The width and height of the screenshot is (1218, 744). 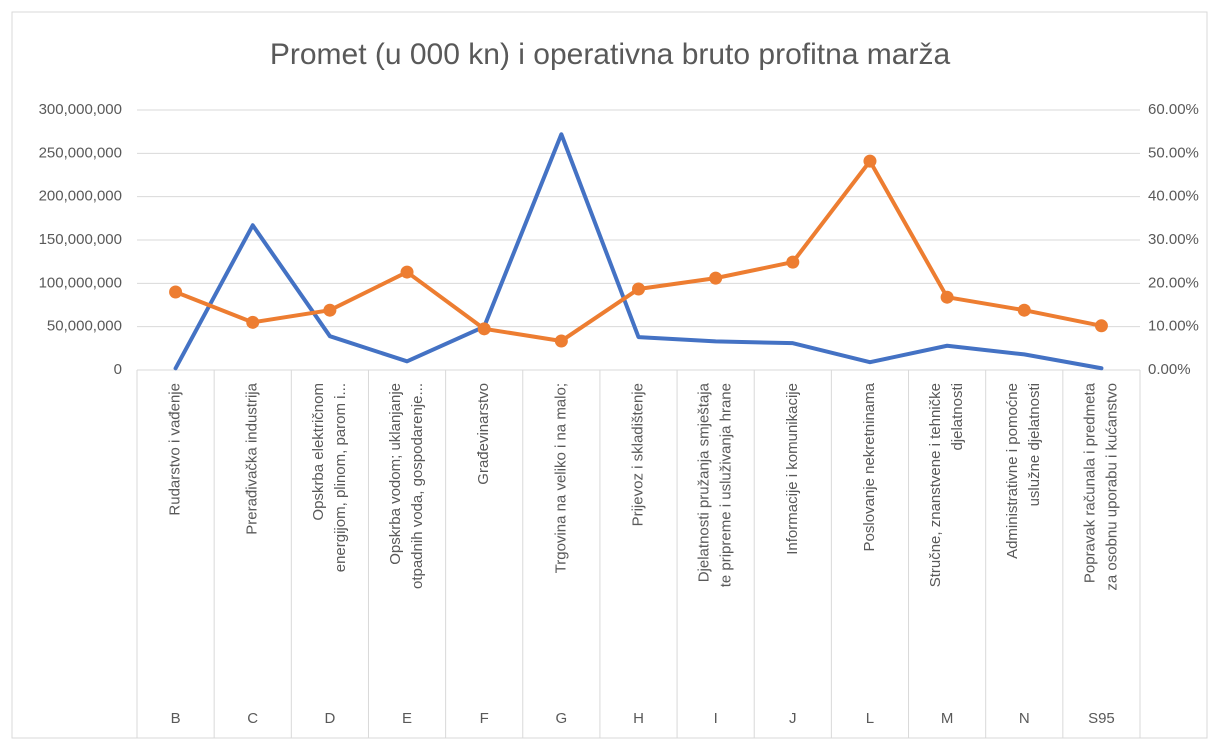 I want to click on category-name: Informacije i komunikacije, so click(x=792, y=469).